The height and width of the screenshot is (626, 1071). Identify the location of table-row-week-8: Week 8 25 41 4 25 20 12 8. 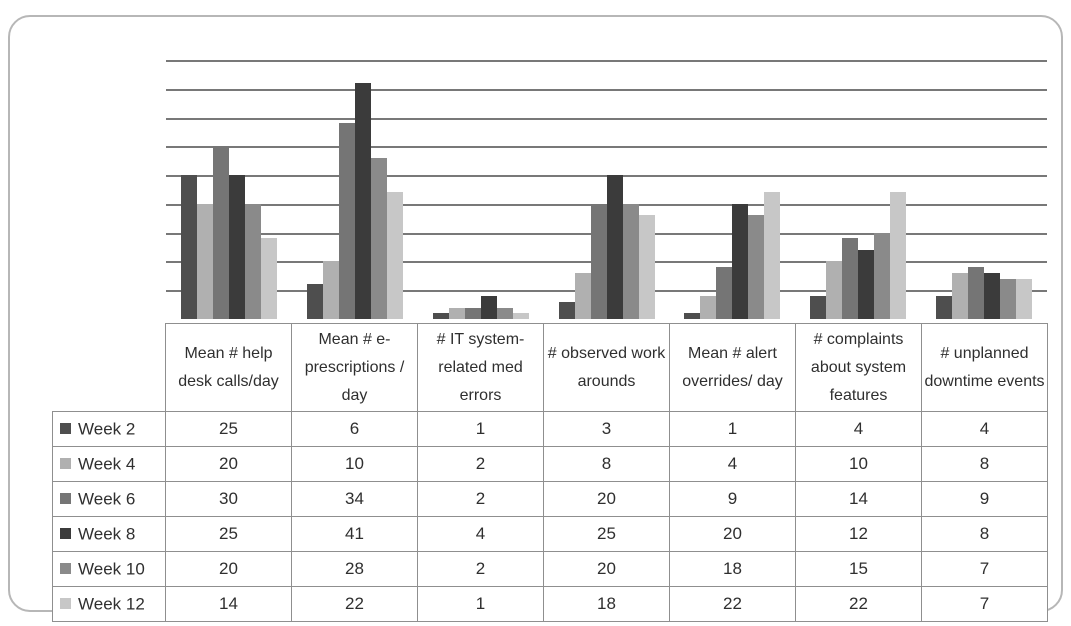
(550, 534).